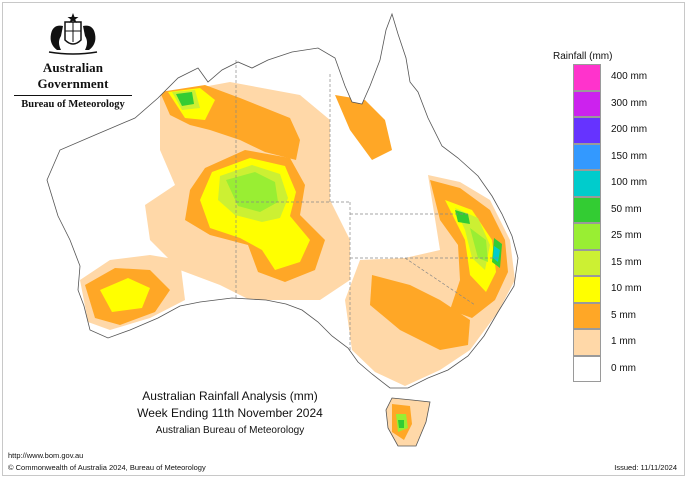  What do you see at coordinates (73, 95) in the screenshot?
I see `logo-divider` at bounding box center [73, 95].